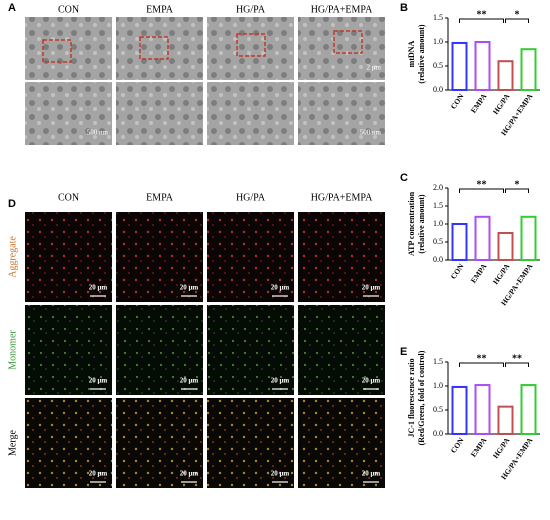 Image resolution: width=550 pixels, height=520 pixels. What do you see at coordinates (12, 8) in the screenshot?
I see `panel-label: A` at bounding box center [12, 8].